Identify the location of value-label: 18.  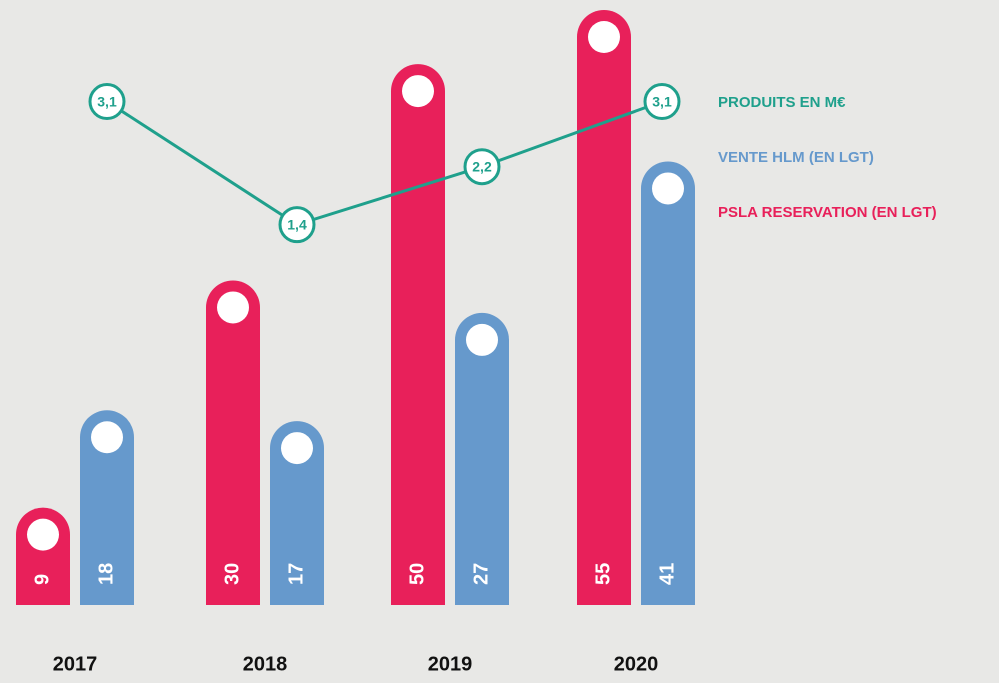
(106, 574).